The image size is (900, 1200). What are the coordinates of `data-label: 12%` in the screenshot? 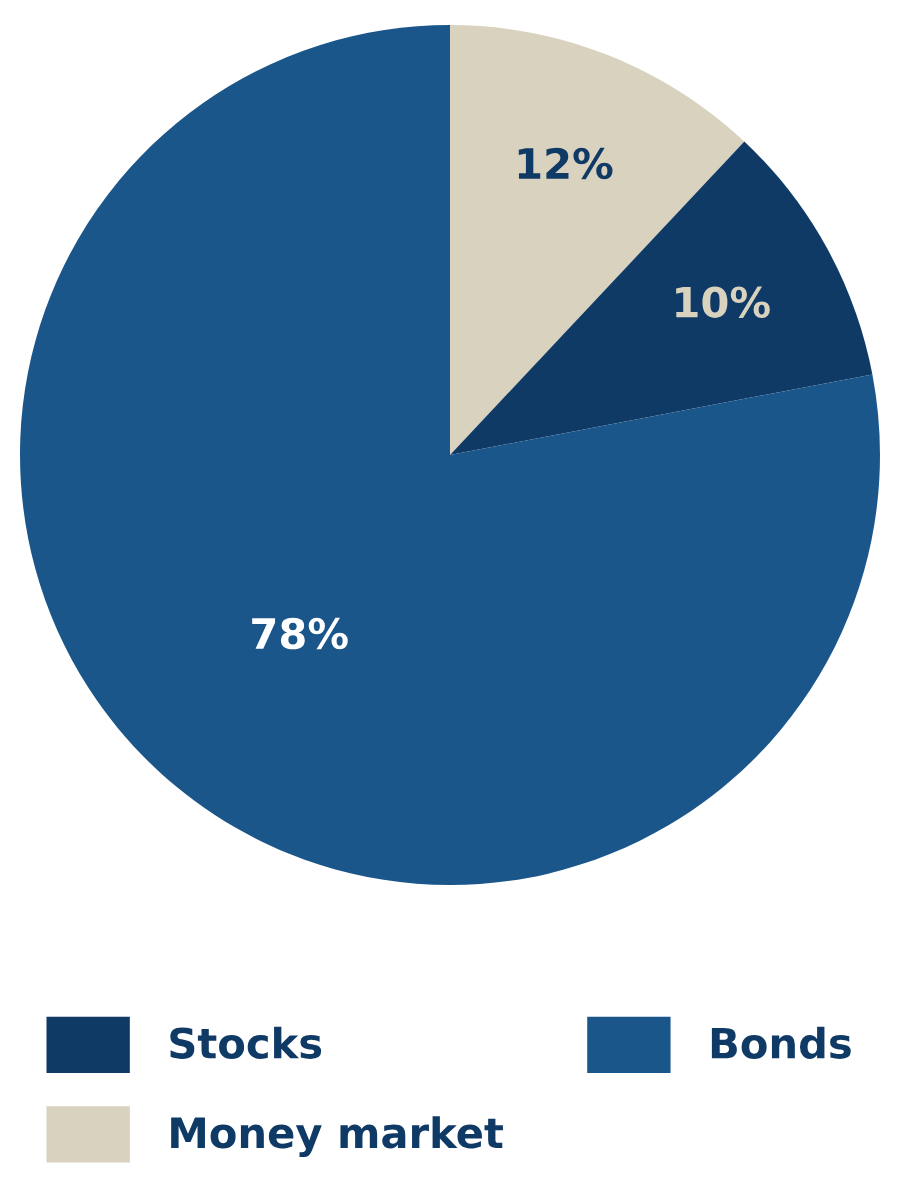 It's located at (565, 163).